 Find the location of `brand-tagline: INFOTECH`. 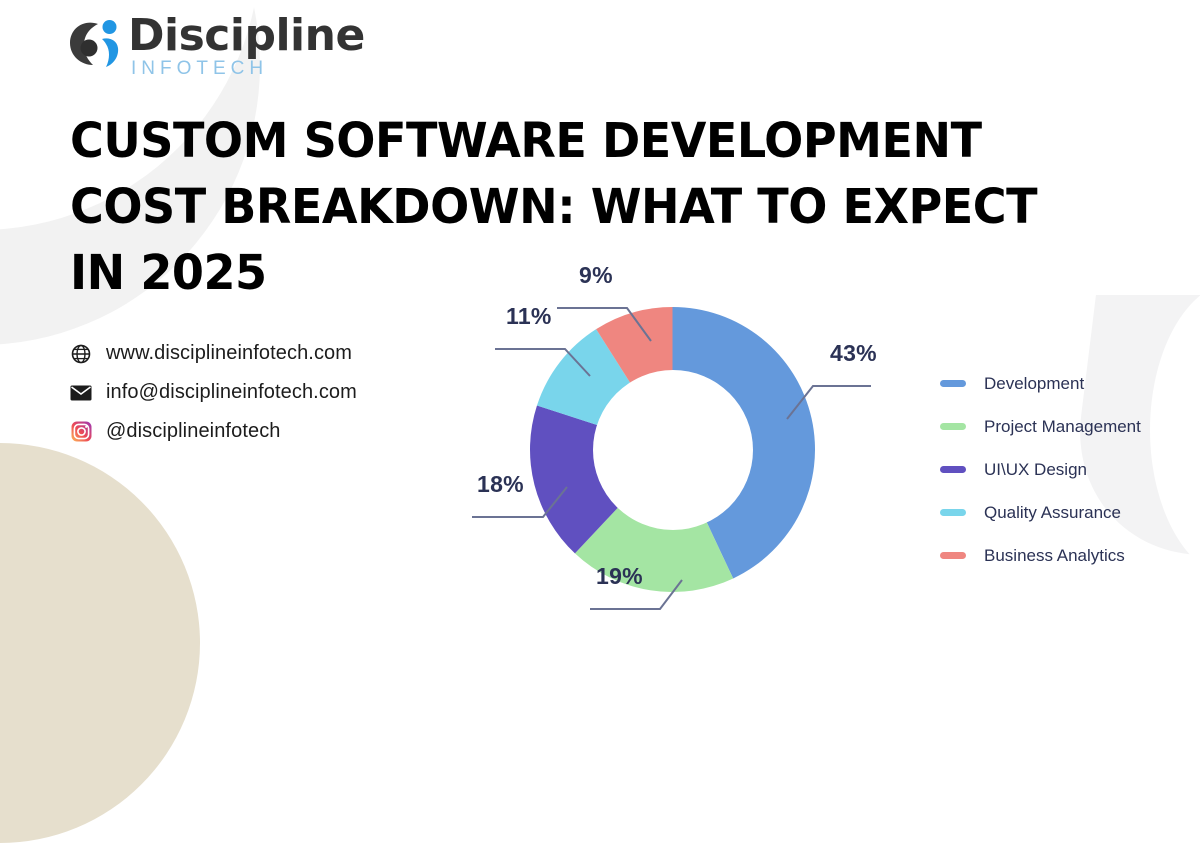

brand-tagline: INFOTECH is located at coordinates (200, 68).